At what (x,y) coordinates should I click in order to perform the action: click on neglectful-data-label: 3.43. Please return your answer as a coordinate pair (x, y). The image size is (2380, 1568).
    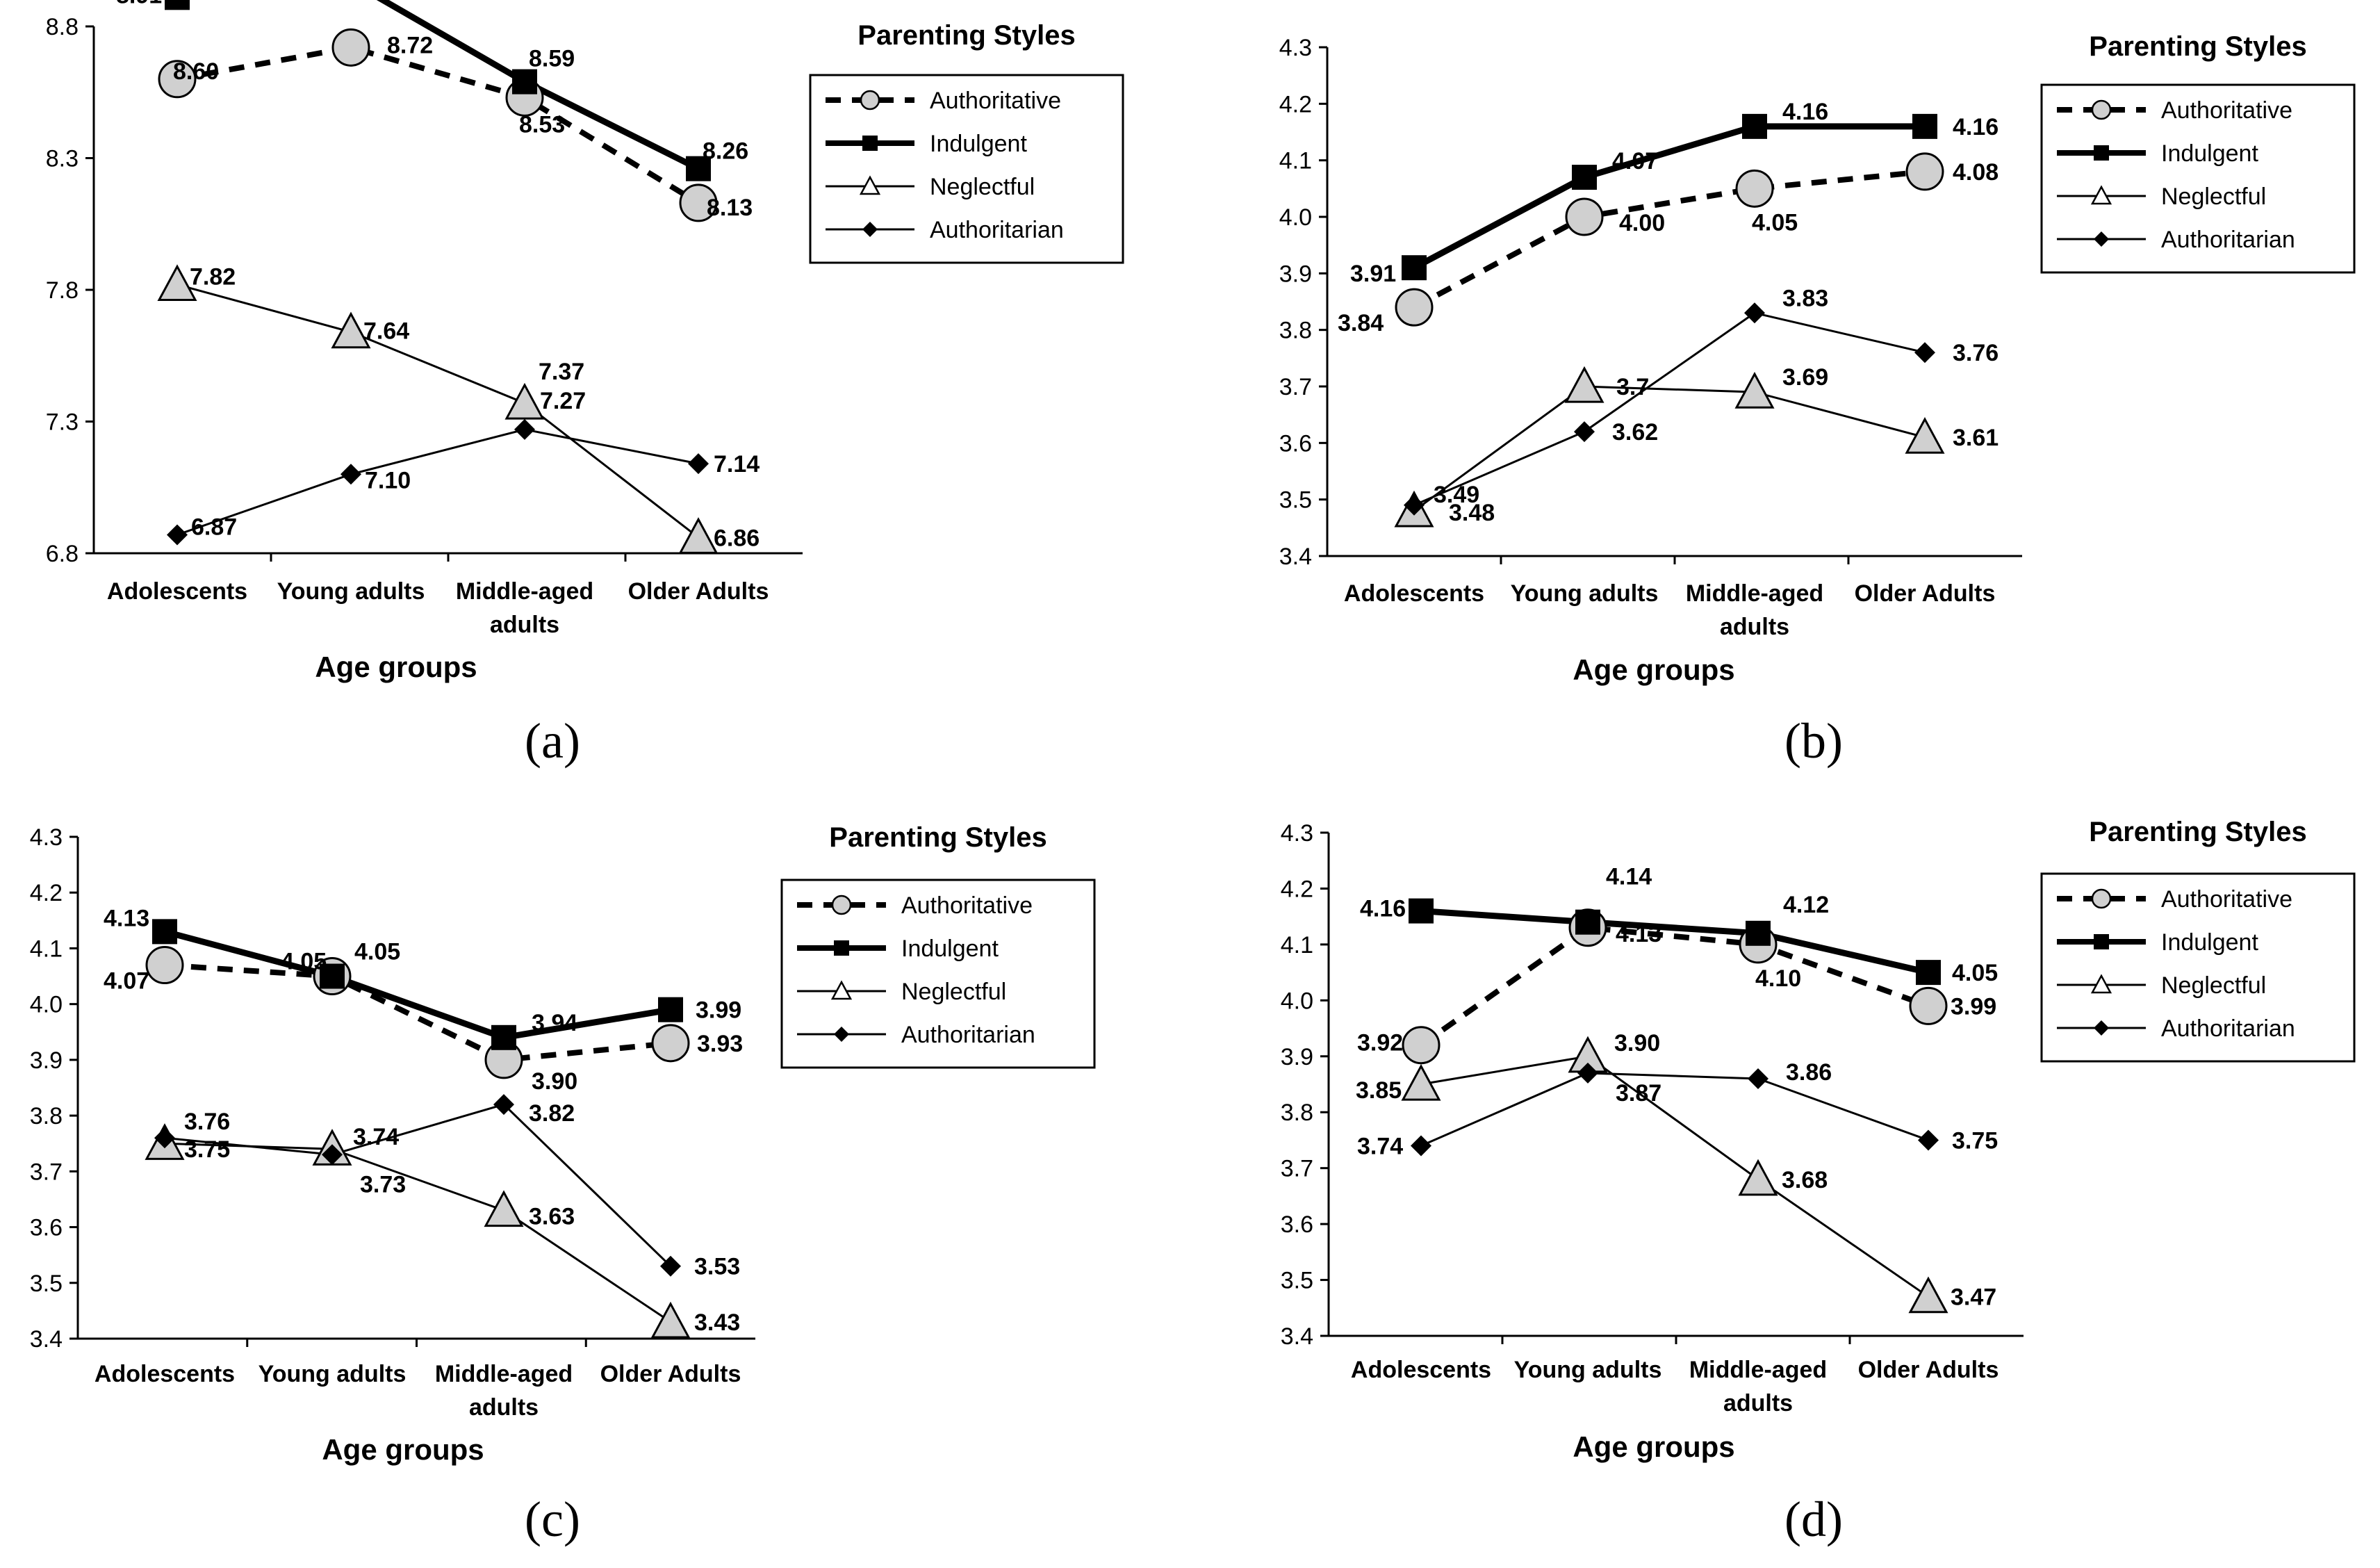
    Looking at the image, I should click on (717, 1322).